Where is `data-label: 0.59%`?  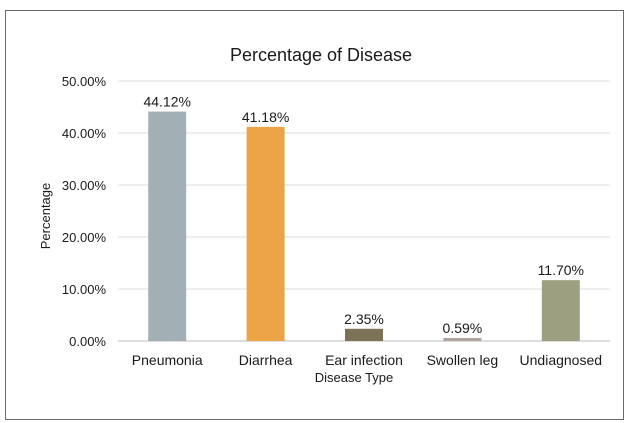
data-label: 0.59% is located at coordinates (463, 328).